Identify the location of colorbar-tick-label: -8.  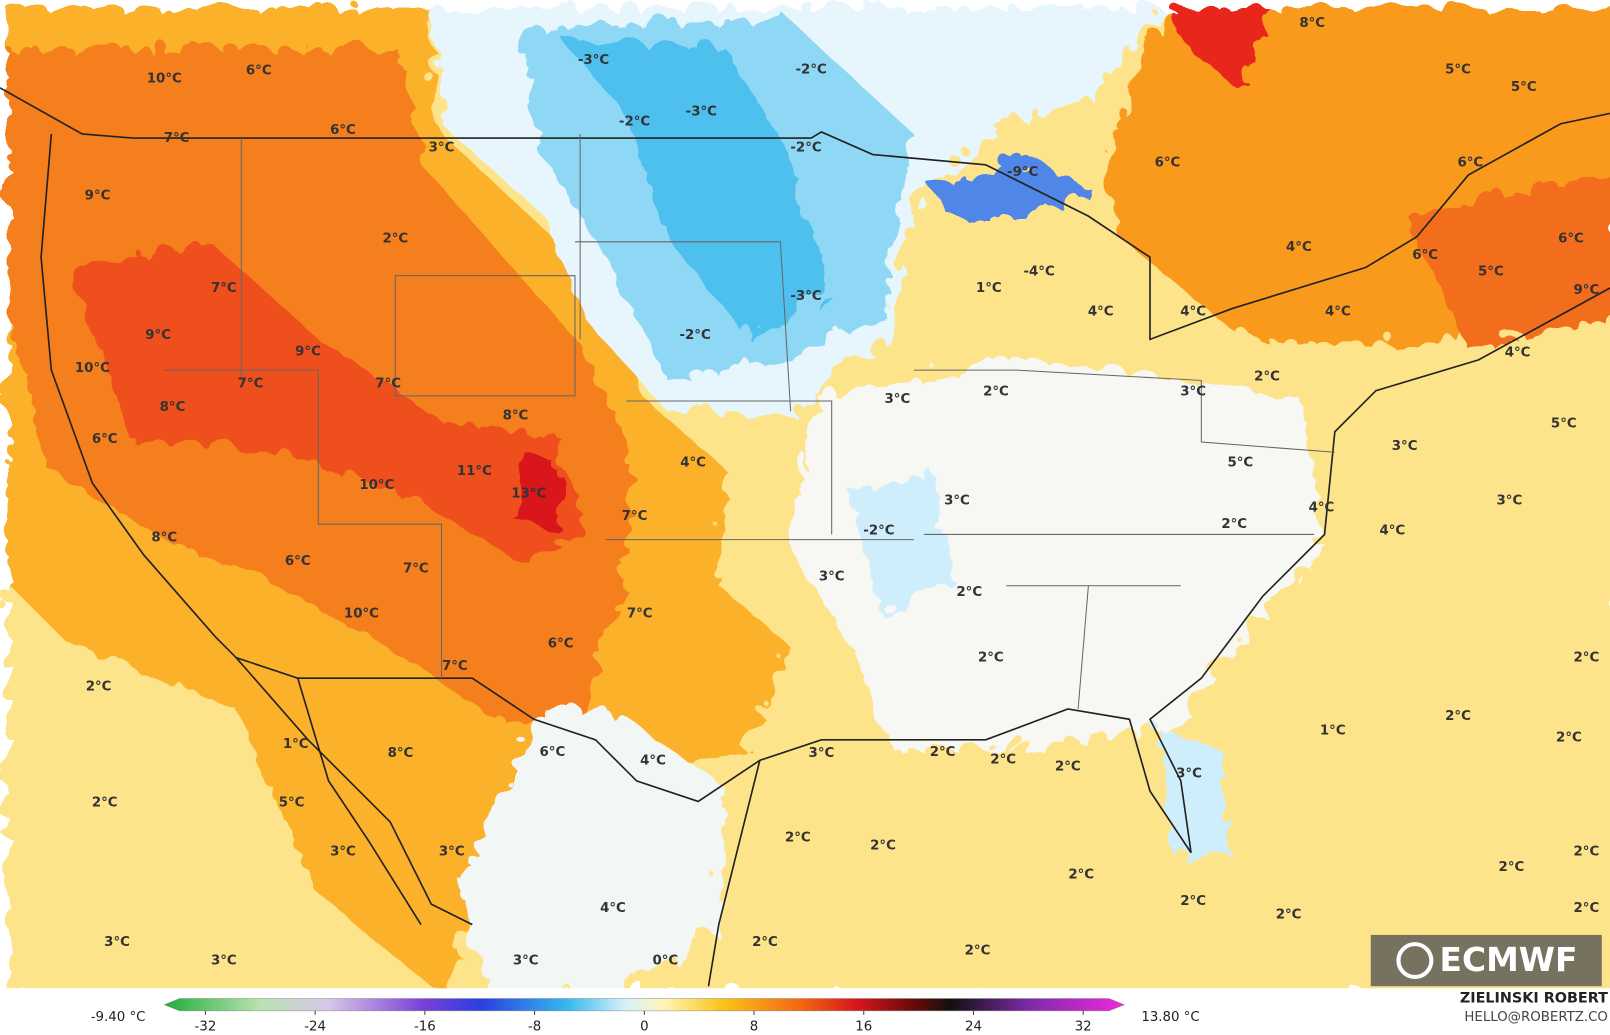
(534, 1026).